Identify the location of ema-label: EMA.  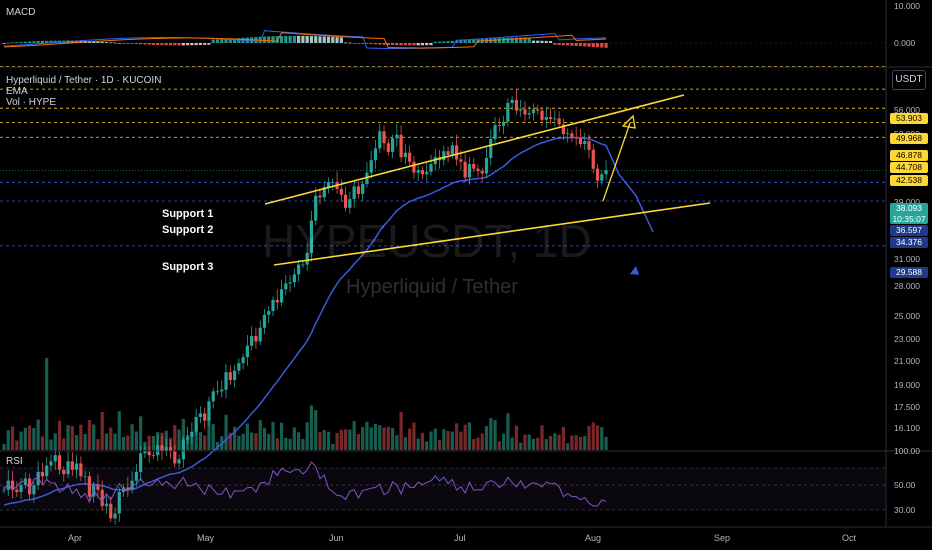
(17, 91).